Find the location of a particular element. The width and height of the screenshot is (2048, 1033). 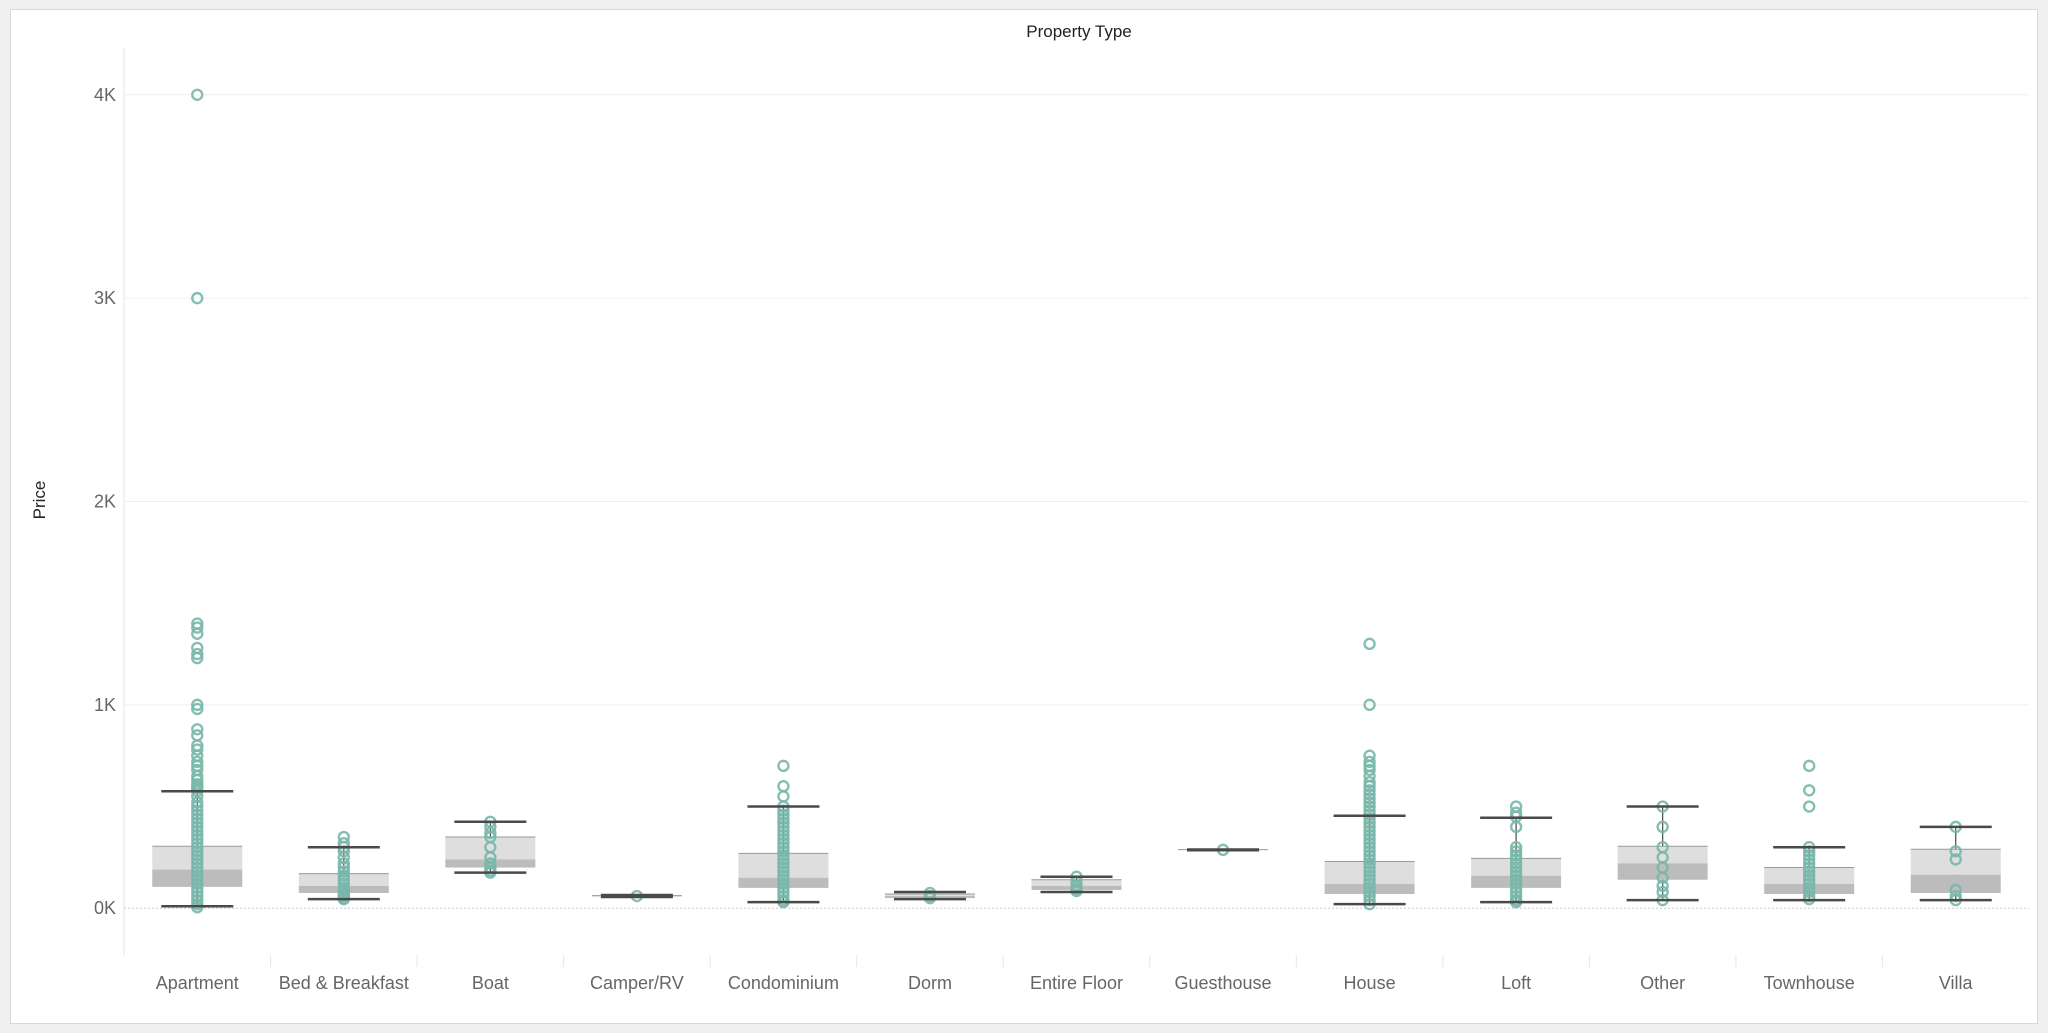

x-category-label: Other is located at coordinates (1662, 983).